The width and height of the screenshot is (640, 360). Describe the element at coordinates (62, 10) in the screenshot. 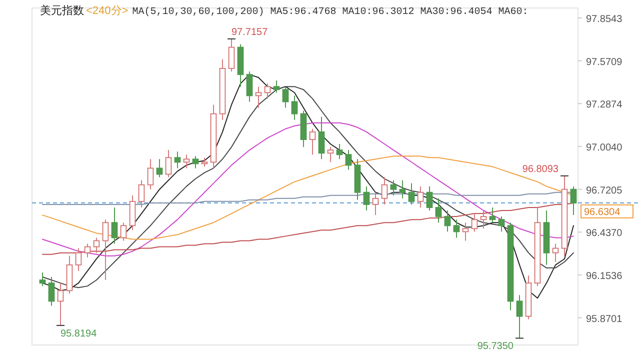

I see `chart-title: 美元指数` at that location.